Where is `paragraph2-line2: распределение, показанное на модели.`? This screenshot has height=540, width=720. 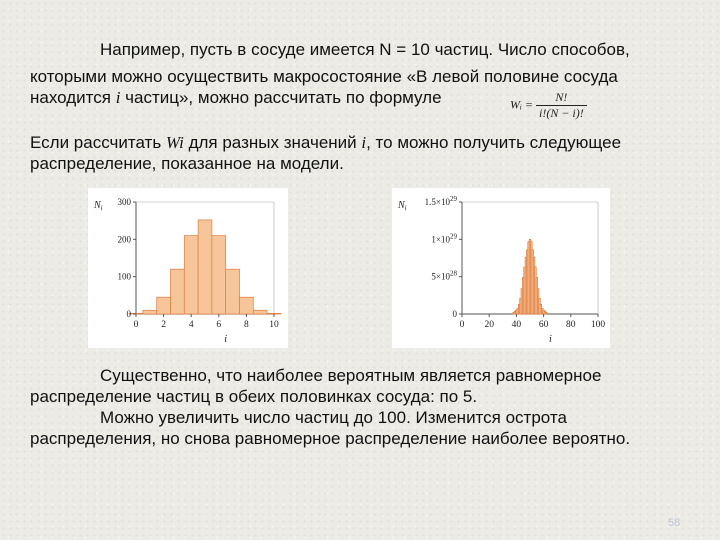 paragraph2-line2: распределение, показанное на модели. is located at coordinates (187, 163).